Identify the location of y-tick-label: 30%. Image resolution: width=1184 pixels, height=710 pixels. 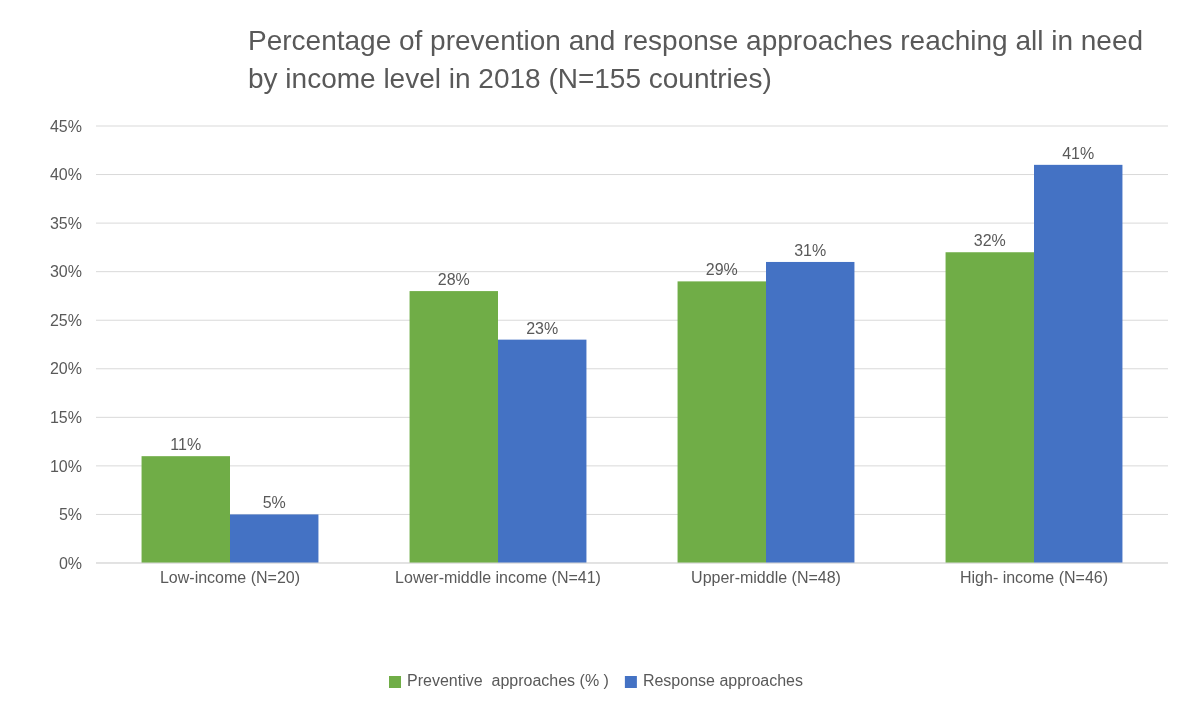
(65, 272).